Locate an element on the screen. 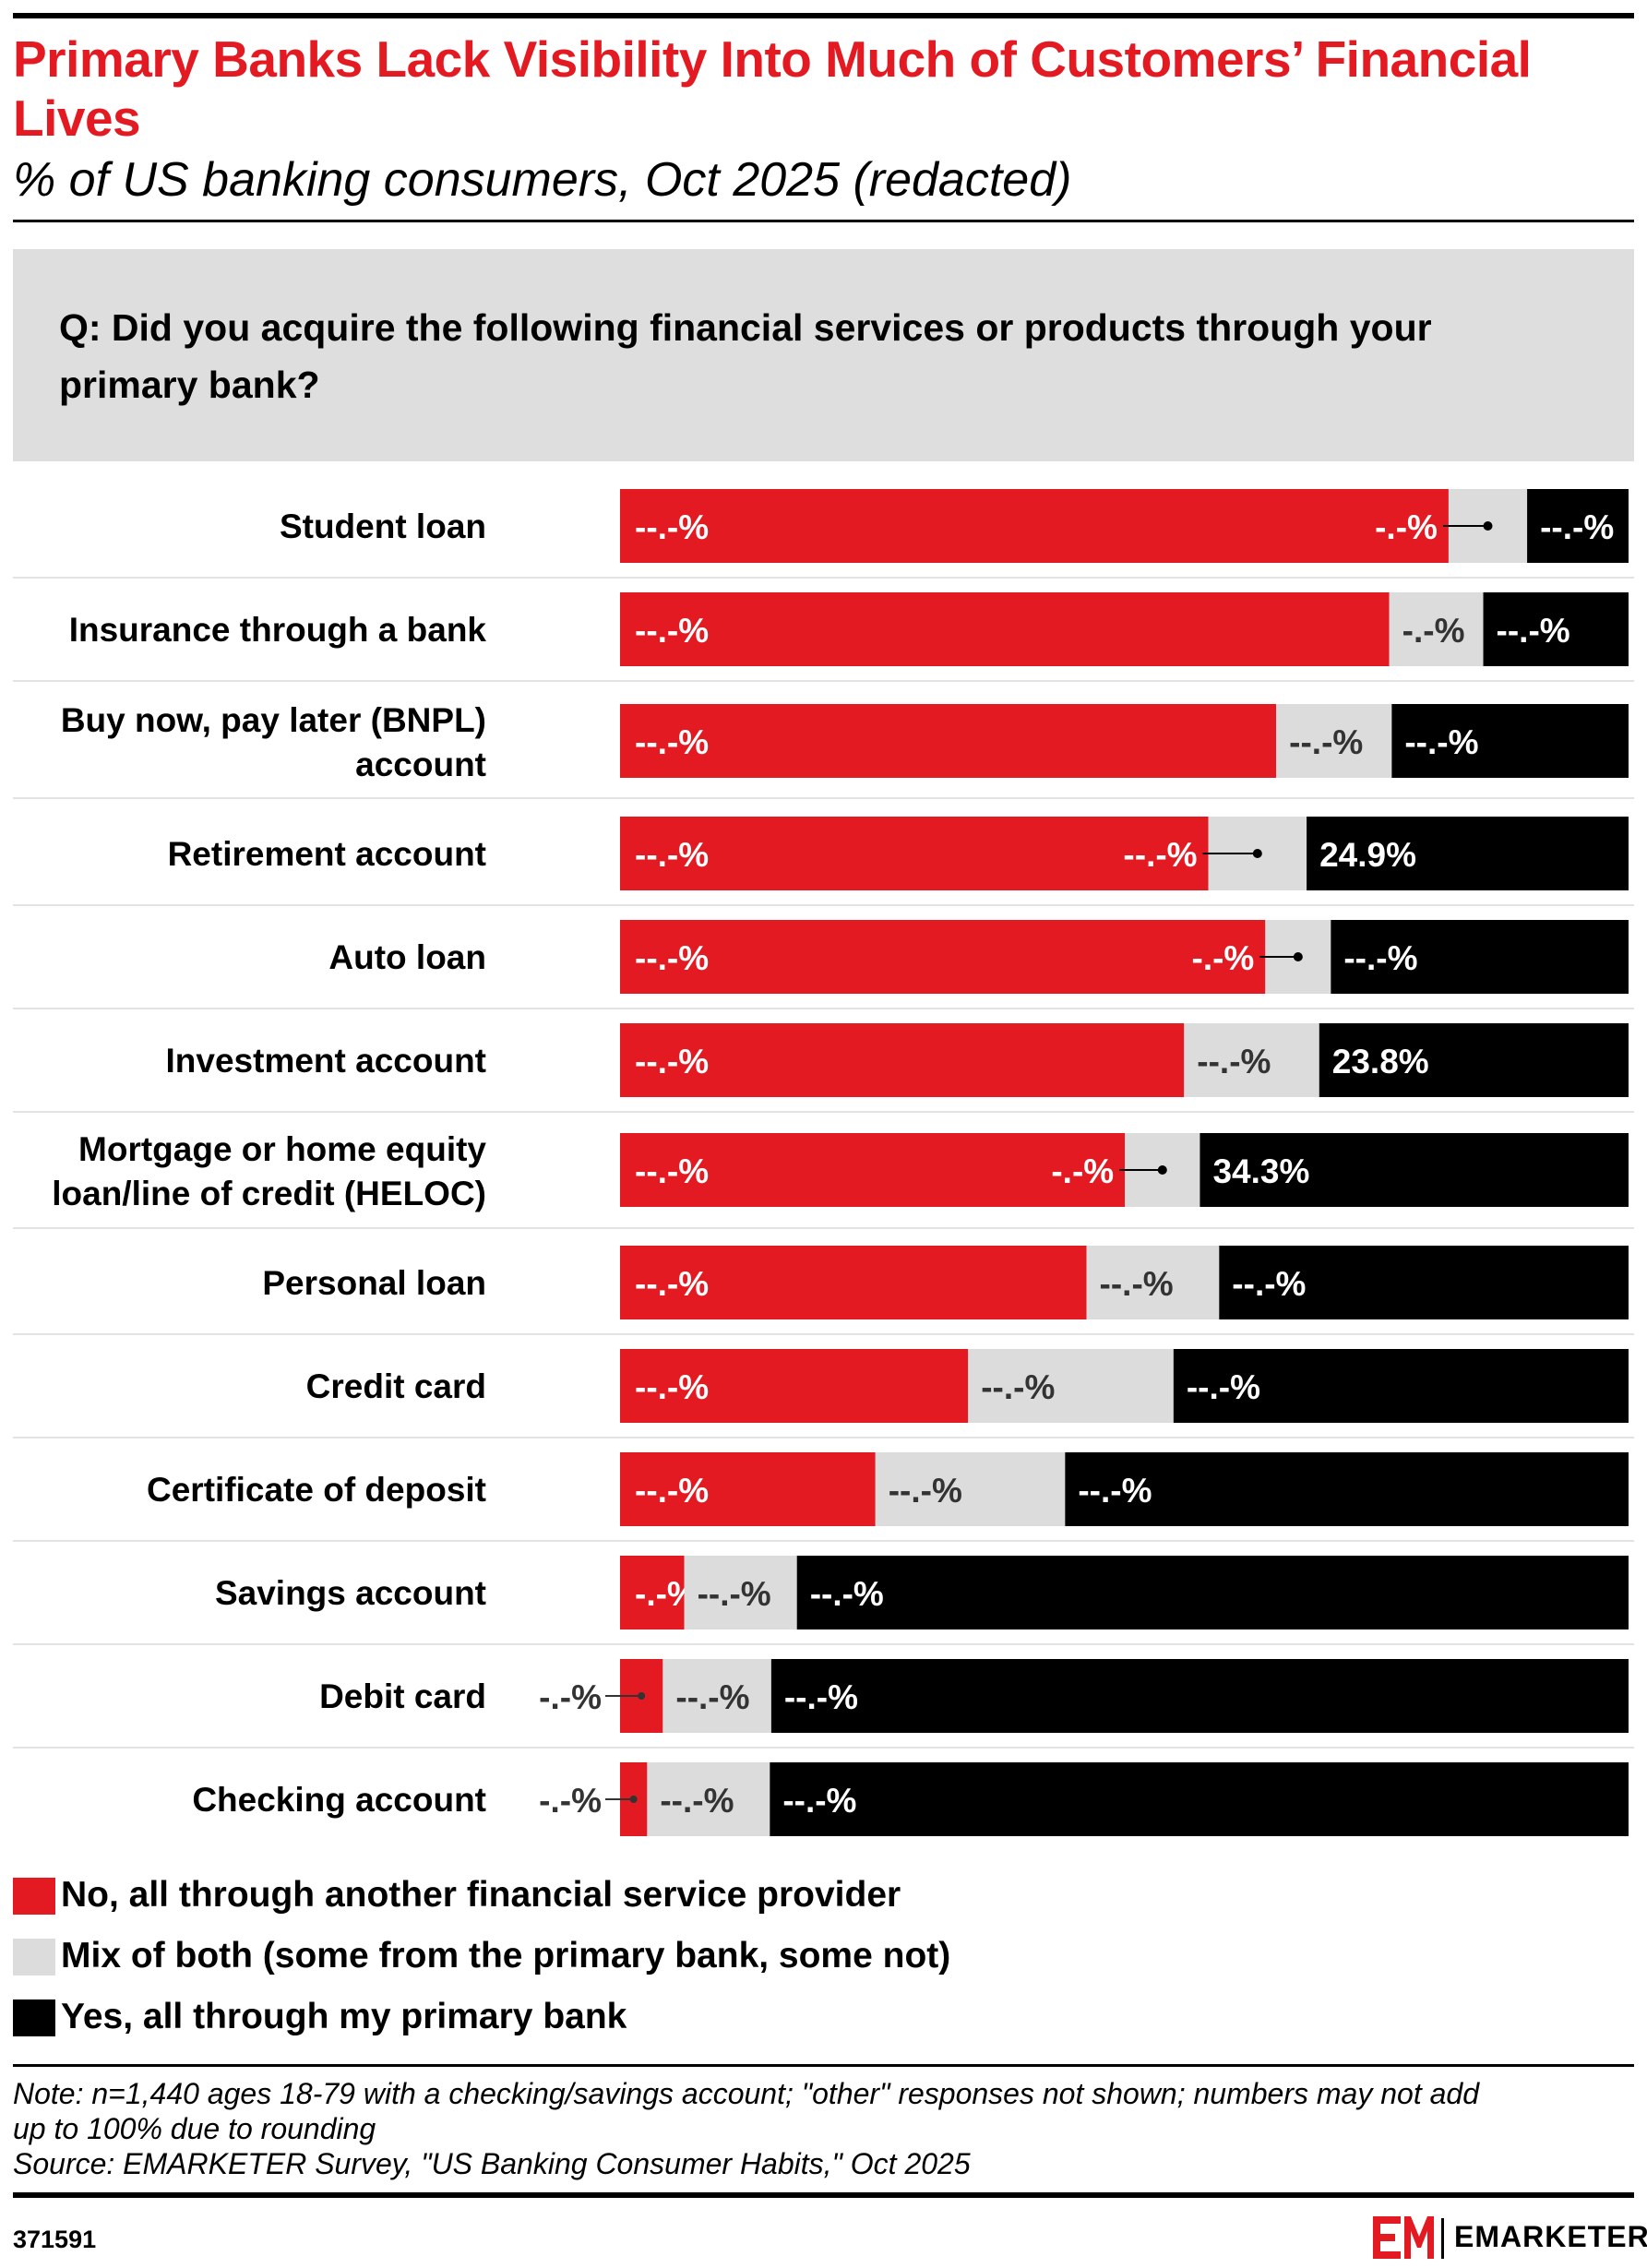 The image size is (1647, 2268). category-label: Certificate of deposit is located at coordinates (316, 1490).